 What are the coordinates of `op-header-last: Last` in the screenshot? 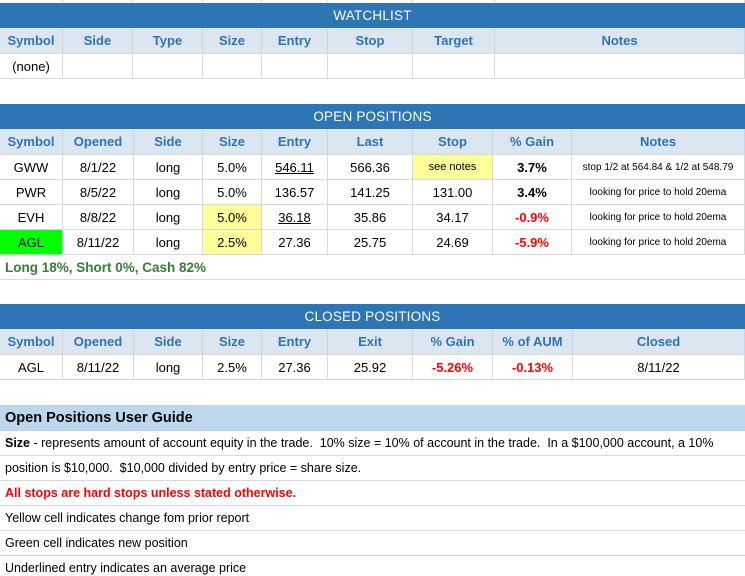 It's located at (370, 141).